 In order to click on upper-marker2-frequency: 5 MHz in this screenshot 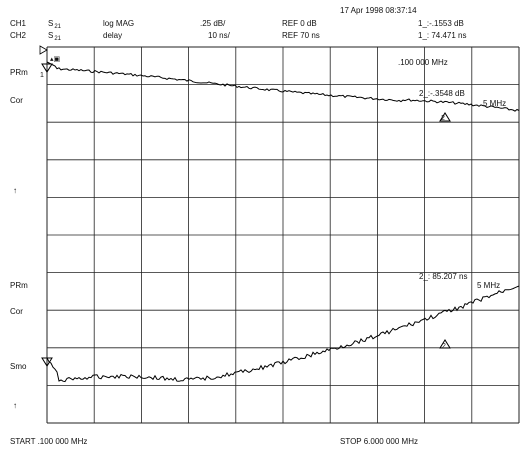, I will do `click(495, 103)`.